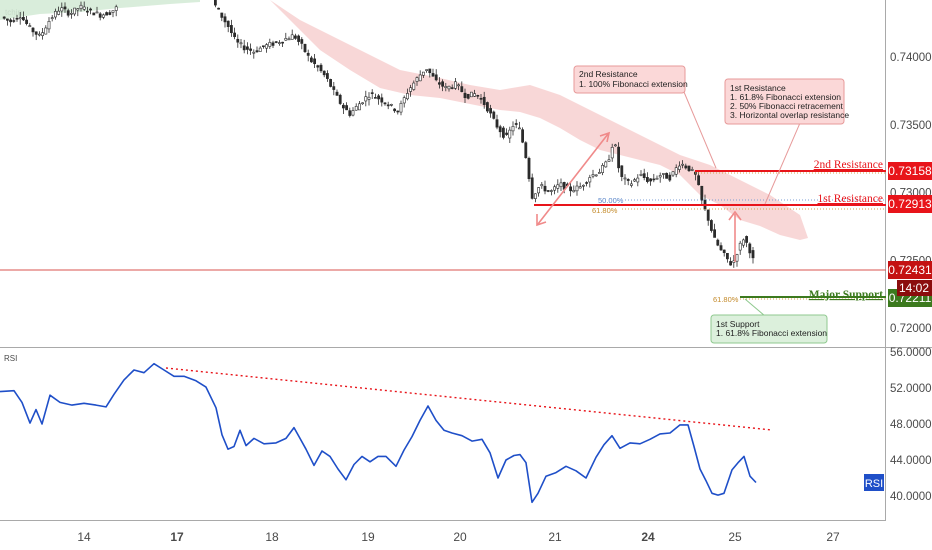 This screenshot has height=550, width=932. I want to click on rsi-tick-label: 48.0000, so click(911, 425).